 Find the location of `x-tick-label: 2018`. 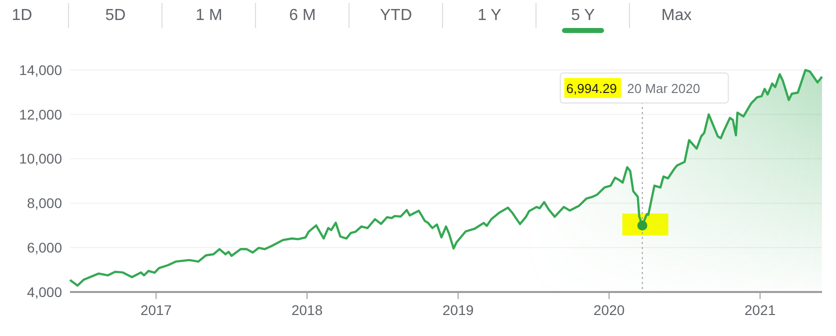

x-tick-label: 2018 is located at coordinates (307, 310).